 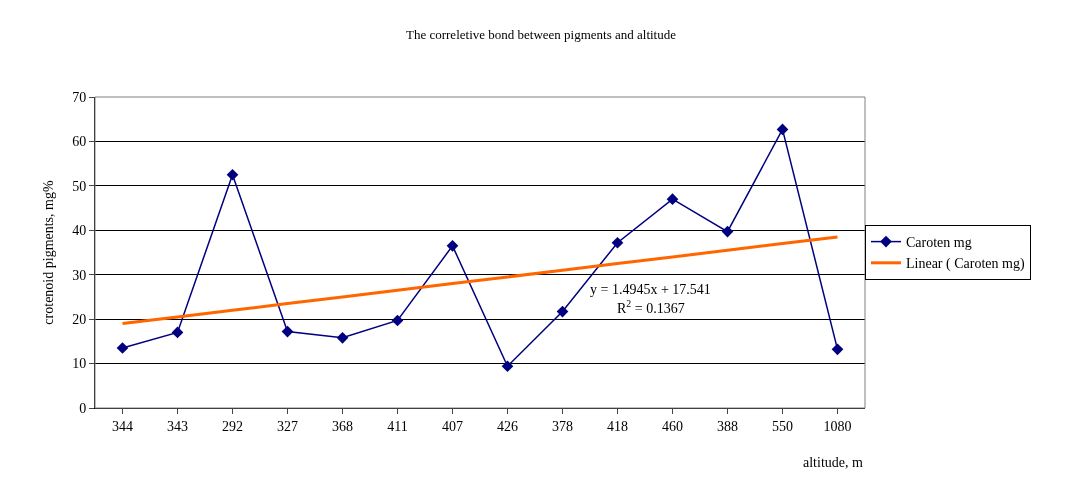 I want to click on x-tick-label: 411, so click(x=397, y=426).